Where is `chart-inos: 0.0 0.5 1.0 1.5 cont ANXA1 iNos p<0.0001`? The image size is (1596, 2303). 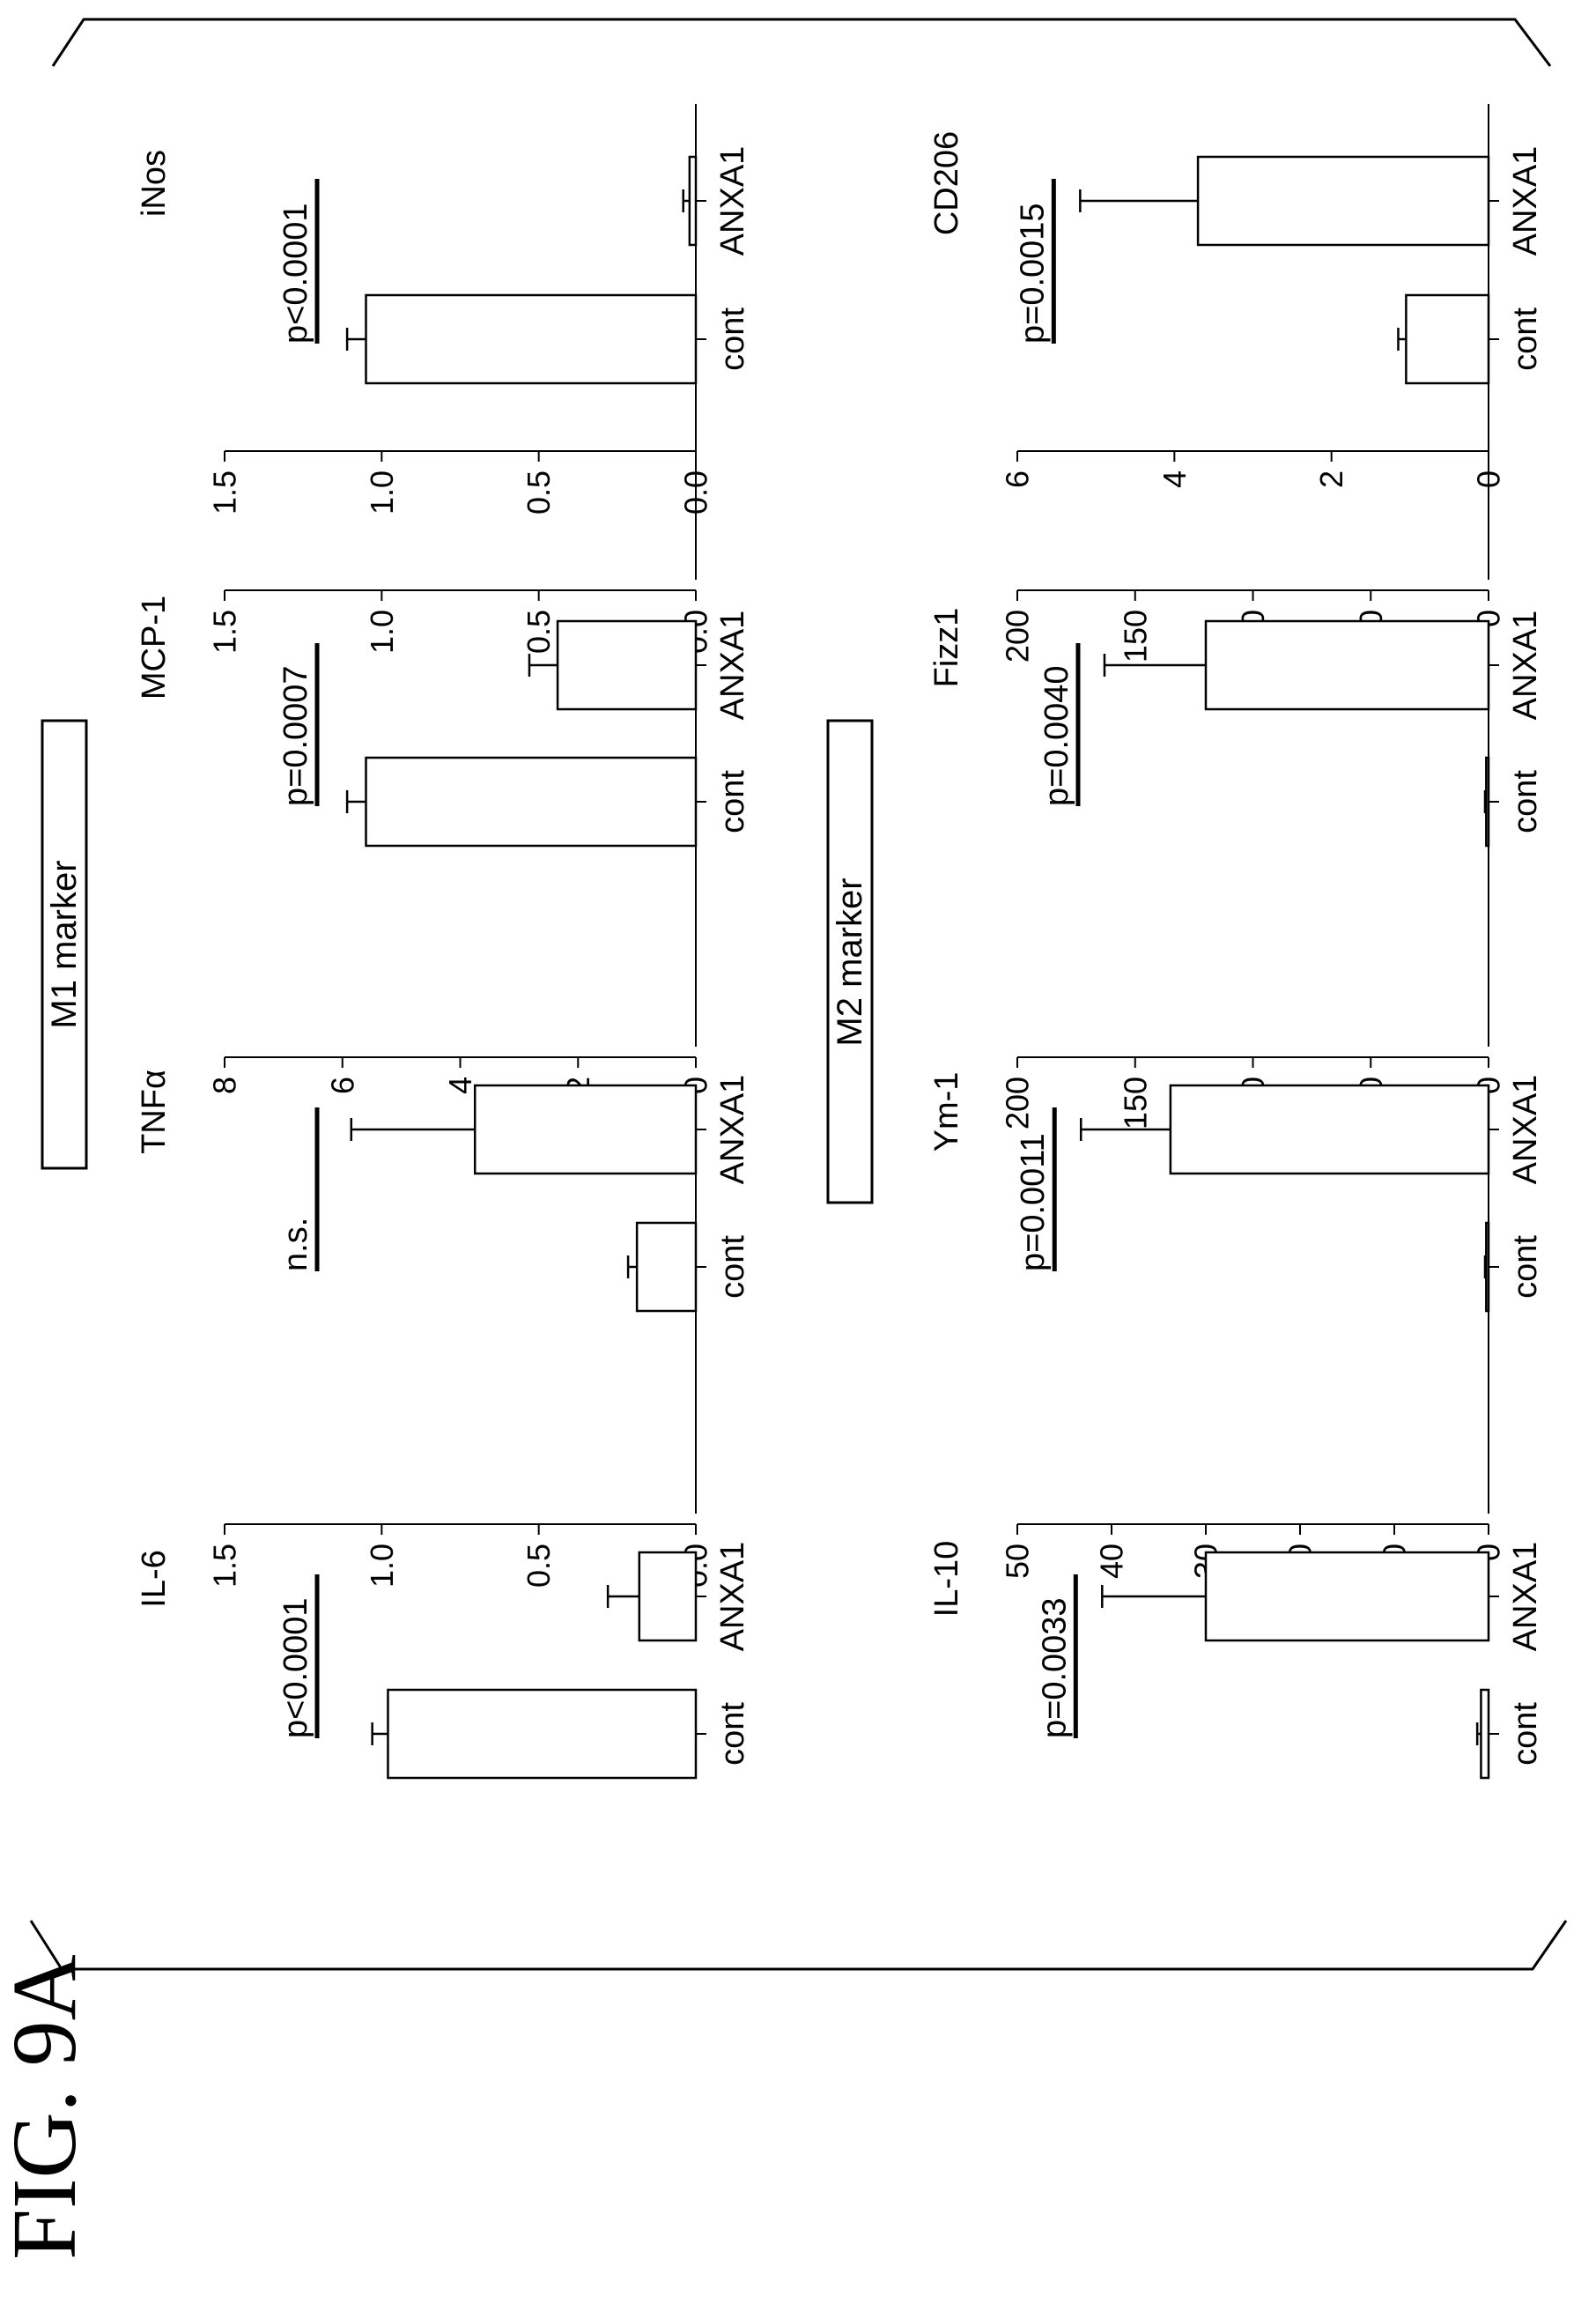
chart-inos: 0.0 0.5 1.0 1.5 cont ANXA1 iNos p<0.0001 is located at coordinates (444, 309).